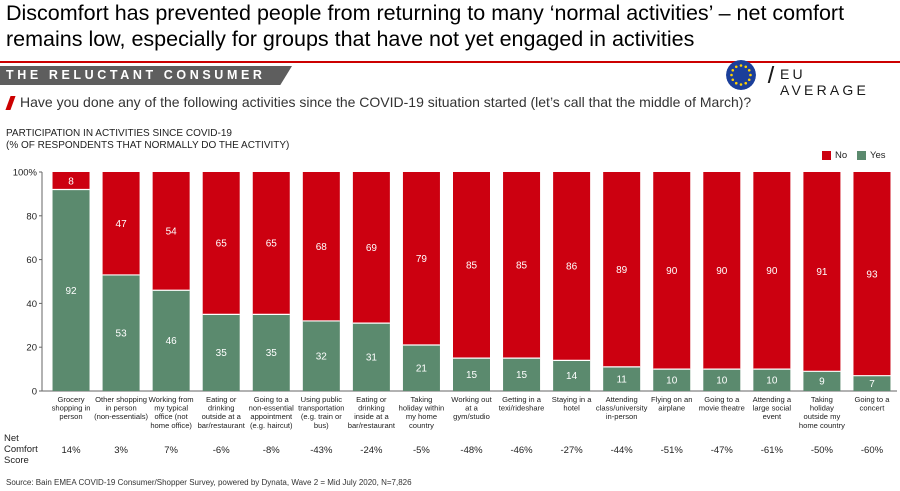 The height and width of the screenshot is (491, 900). Describe the element at coordinates (221, 399) in the screenshot. I see `x-category-label-line: Eating or` at that location.